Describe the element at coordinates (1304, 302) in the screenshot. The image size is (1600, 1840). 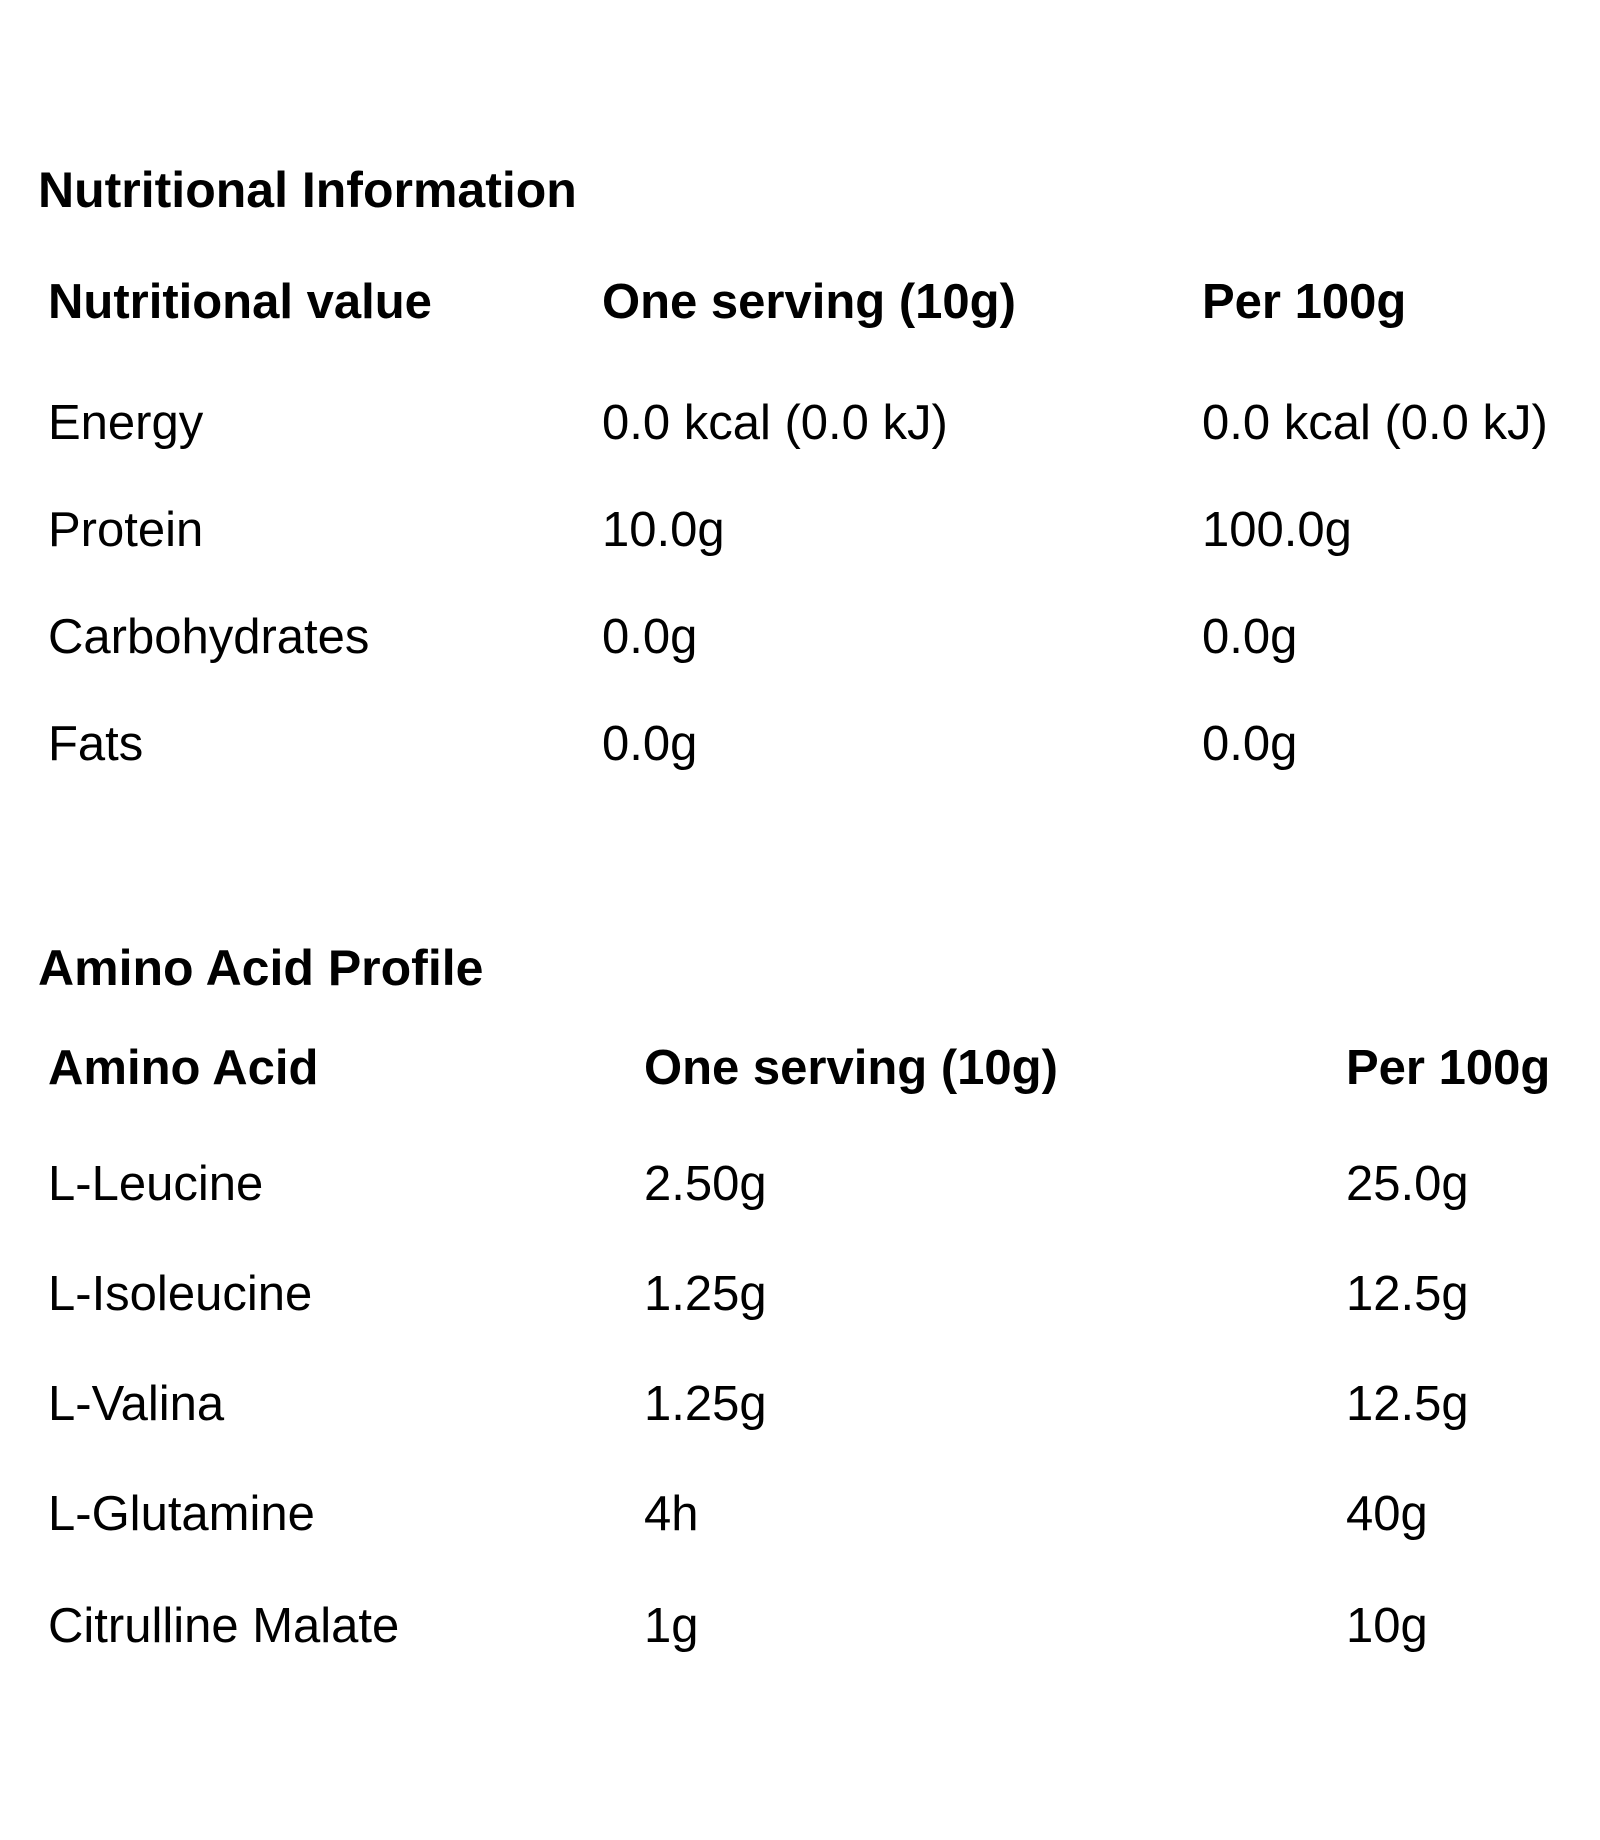
I see `nutrition-col-header-per-100g: Per 100g` at that location.